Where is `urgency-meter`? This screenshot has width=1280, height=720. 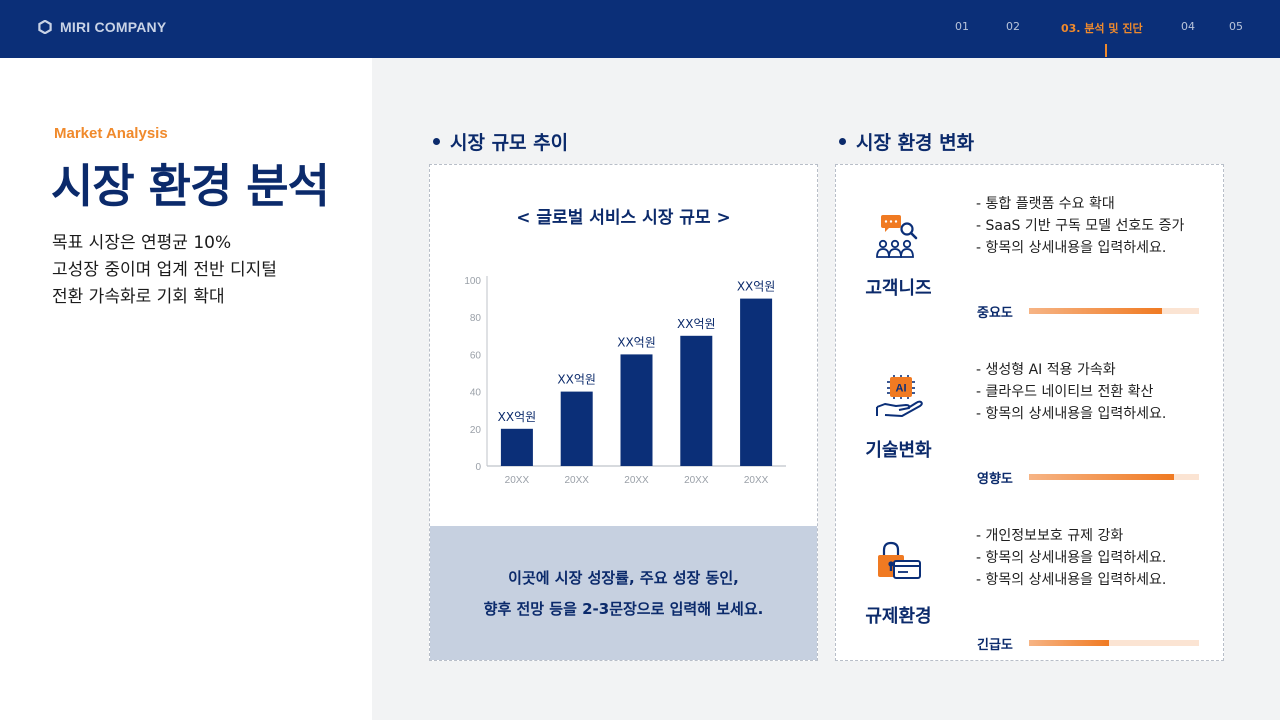 urgency-meter is located at coordinates (1114, 643).